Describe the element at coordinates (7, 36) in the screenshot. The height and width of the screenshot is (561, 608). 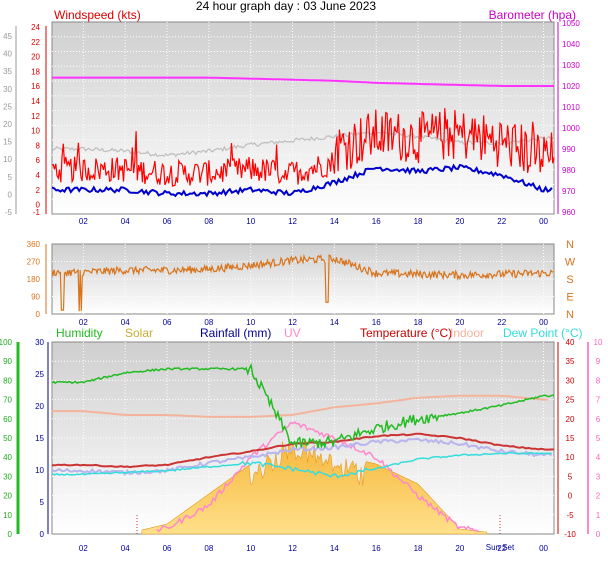
I see `wind-left-tick: 45` at that location.